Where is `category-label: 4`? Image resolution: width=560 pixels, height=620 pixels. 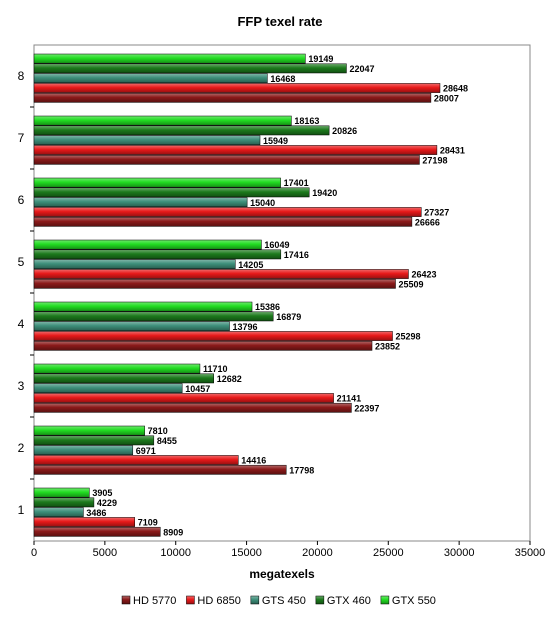 category-label: 4 is located at coordinates (21, 324).